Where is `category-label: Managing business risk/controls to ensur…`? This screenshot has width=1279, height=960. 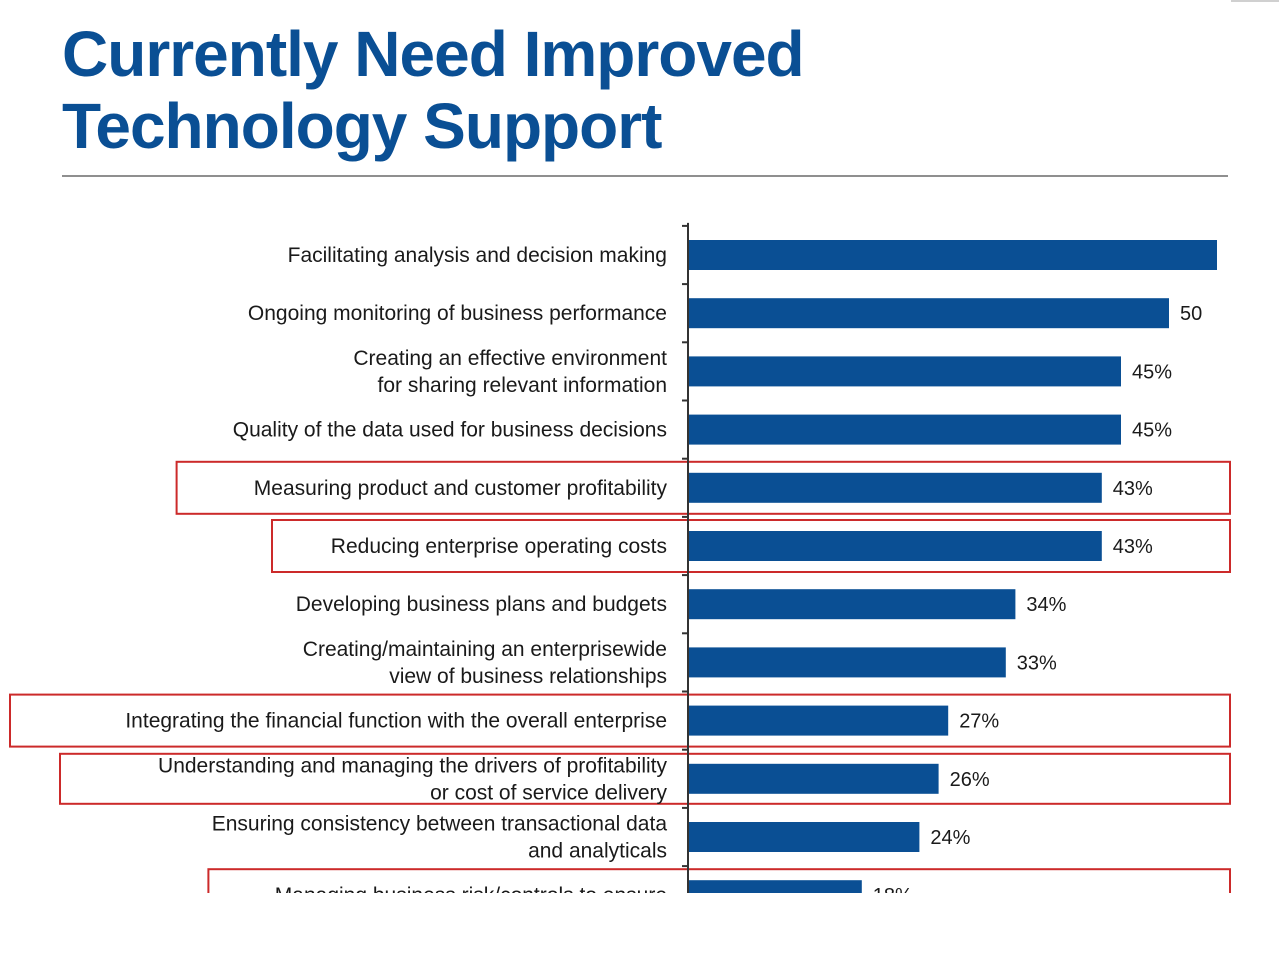 category-label: Managing business risk/controls to ensur… is located at coordinates (471, 888).